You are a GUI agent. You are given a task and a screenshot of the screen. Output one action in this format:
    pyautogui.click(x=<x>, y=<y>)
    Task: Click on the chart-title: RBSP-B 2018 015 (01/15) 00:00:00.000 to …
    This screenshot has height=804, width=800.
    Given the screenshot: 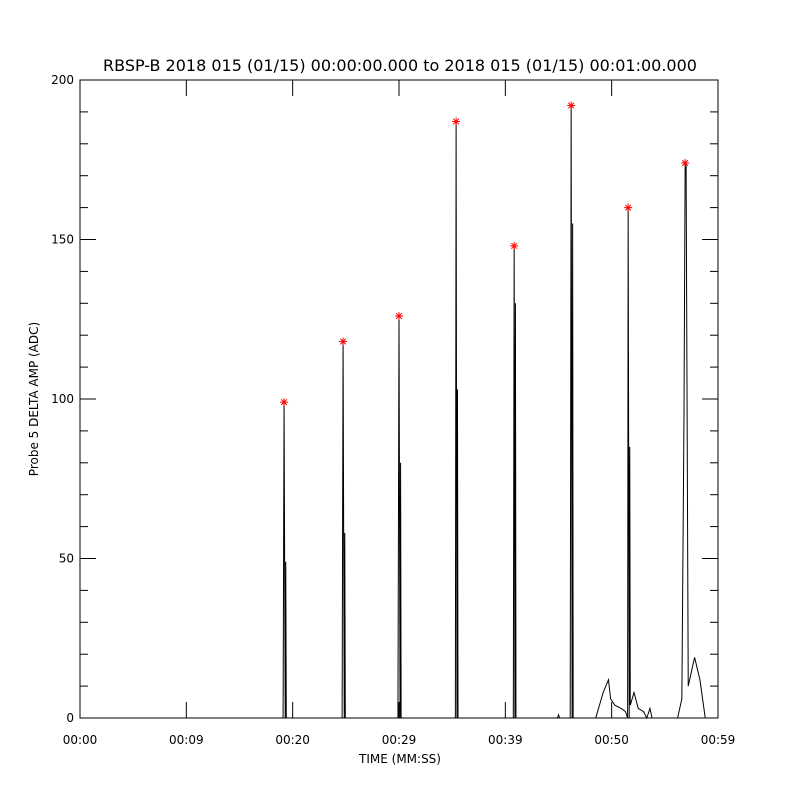 What is the action you would take?
    pyautogui.click(x=400, y=65)
    